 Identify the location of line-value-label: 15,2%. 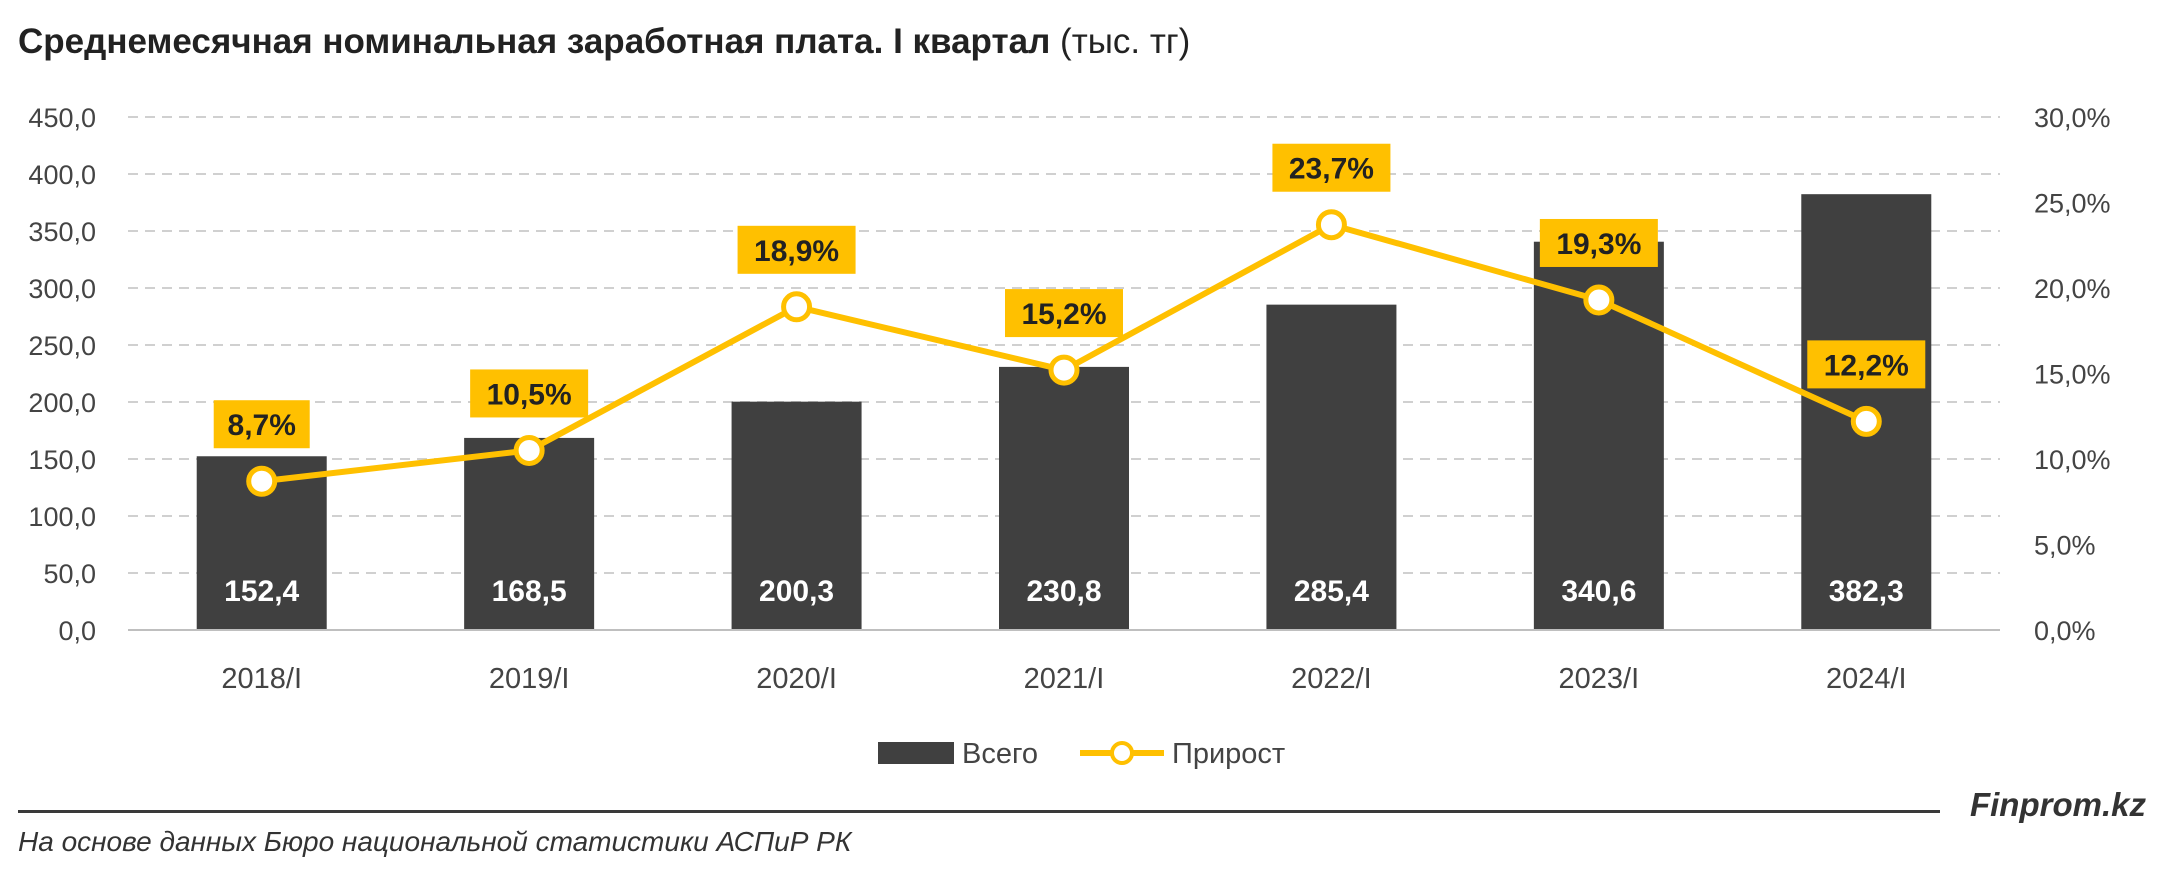
(1063, 314).